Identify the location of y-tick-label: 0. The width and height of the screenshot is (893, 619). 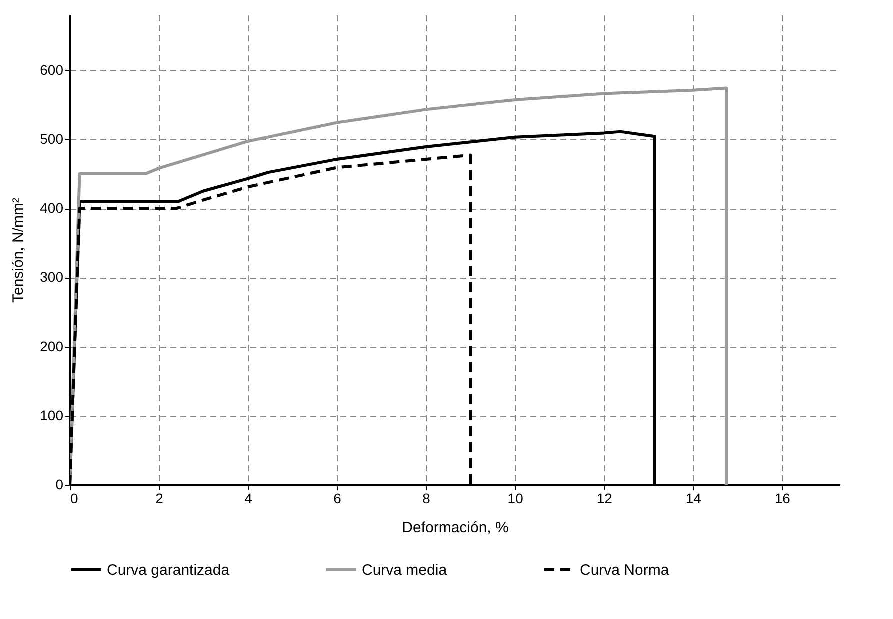
(60, 484).